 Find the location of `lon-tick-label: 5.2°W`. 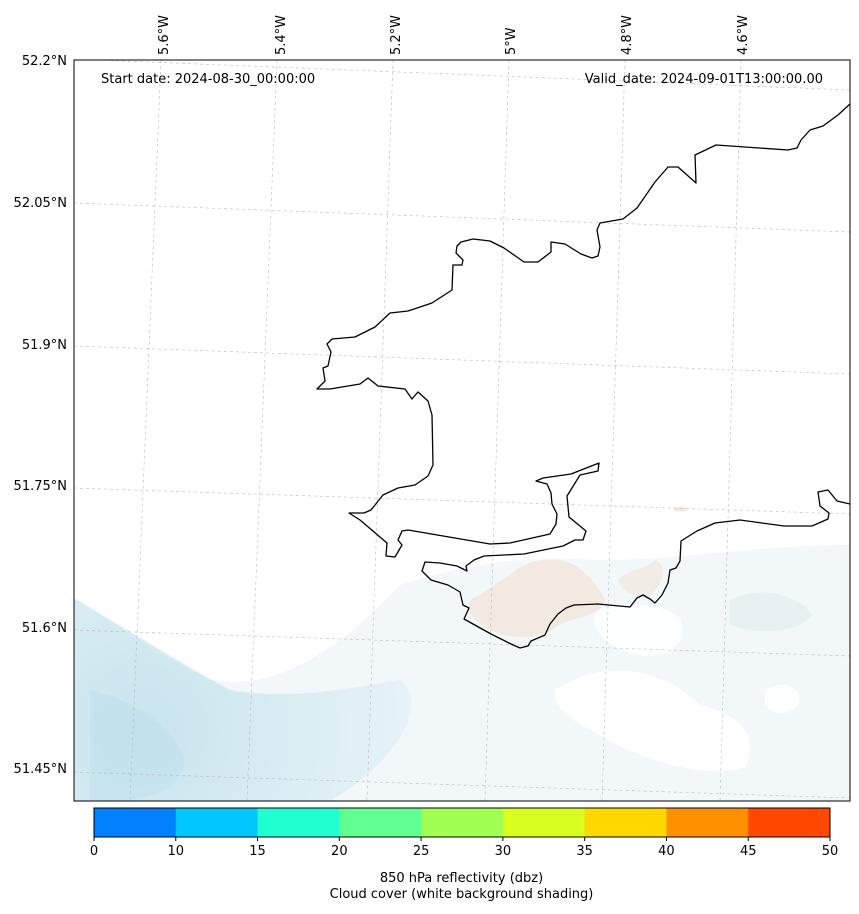

lon-tick-label: 5.2°W is located at coordinates (396, 35).